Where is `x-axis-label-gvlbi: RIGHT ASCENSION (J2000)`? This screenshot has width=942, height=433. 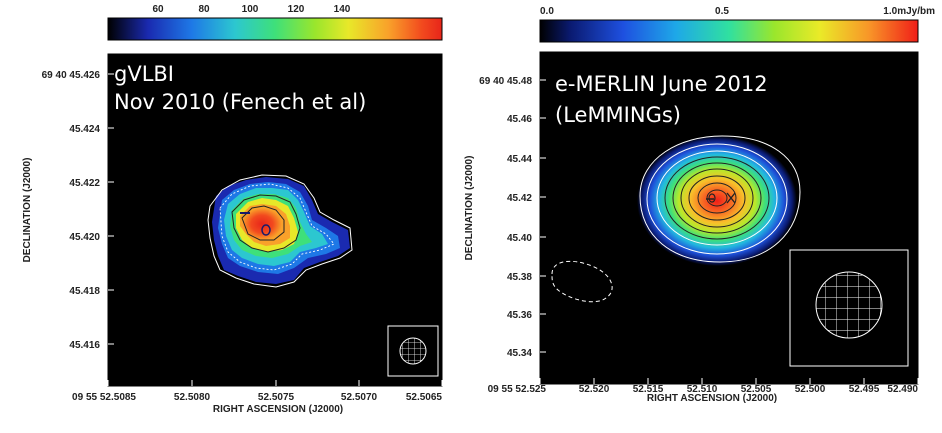
x-axis-label-gvlbi: RIGHT ASCENSION (J2000) is located at coordinates (278, 409).